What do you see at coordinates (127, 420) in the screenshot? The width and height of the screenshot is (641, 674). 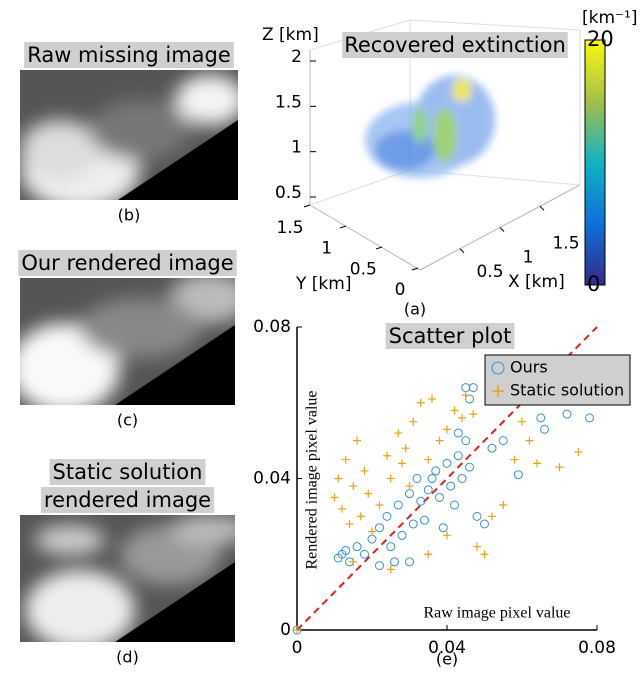 I see `panel-caption: (c)` at bounding box center [127, 420].